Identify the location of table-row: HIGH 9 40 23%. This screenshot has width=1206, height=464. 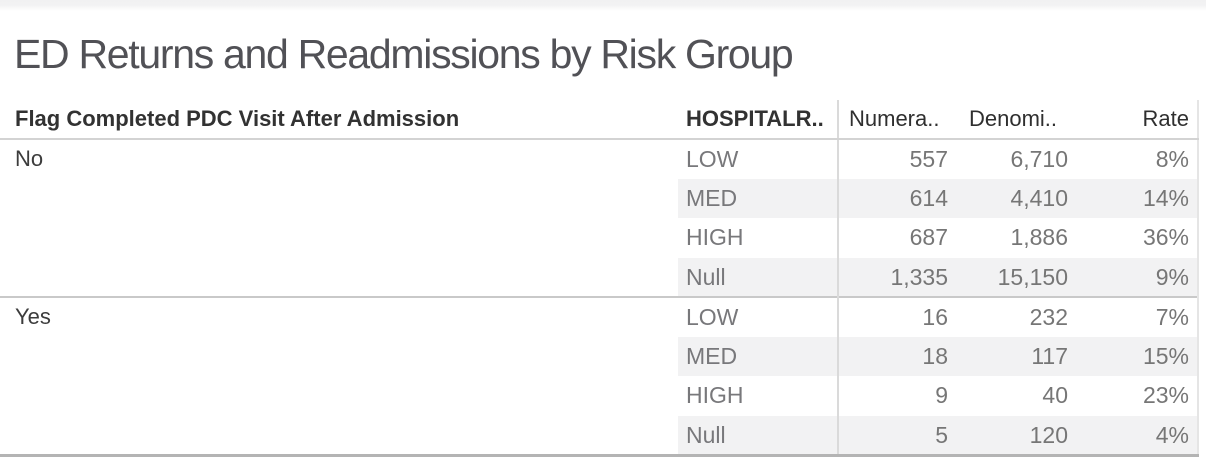
(599, 396).